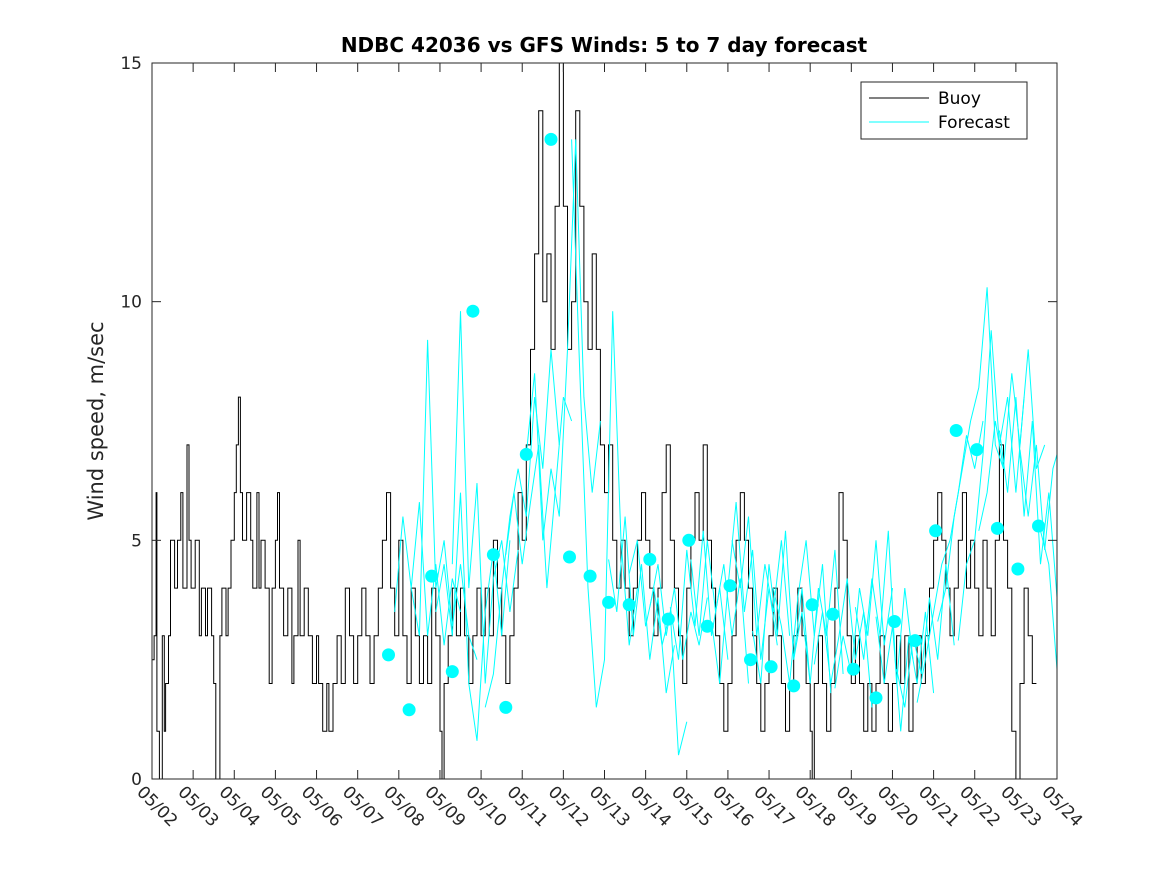 This screenshot has width=1167, height=875. I want to click on legend: Buoy Forecast, so click(944, 110).